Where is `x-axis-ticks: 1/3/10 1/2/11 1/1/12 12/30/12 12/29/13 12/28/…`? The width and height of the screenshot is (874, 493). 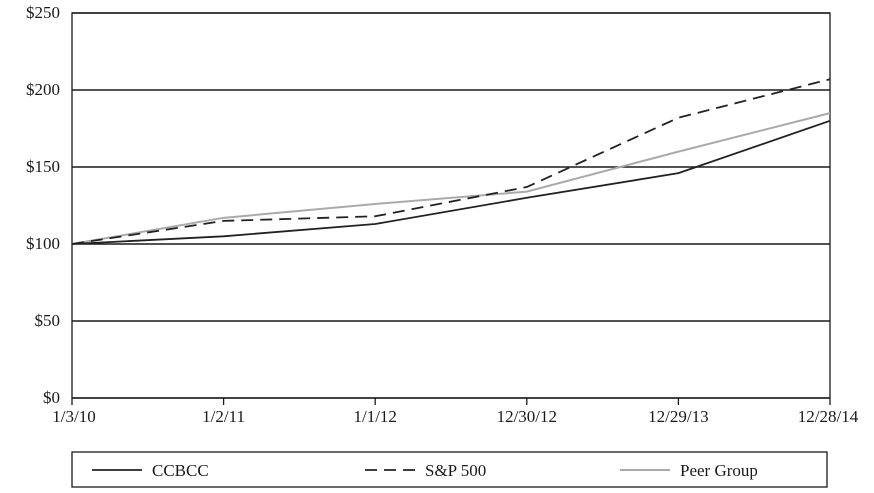
x-axis-ticks: 1/3/10 1/2/11 1/1/12 12/30/12 12/29/13 12/28/… is located at coordinates (455, 412).